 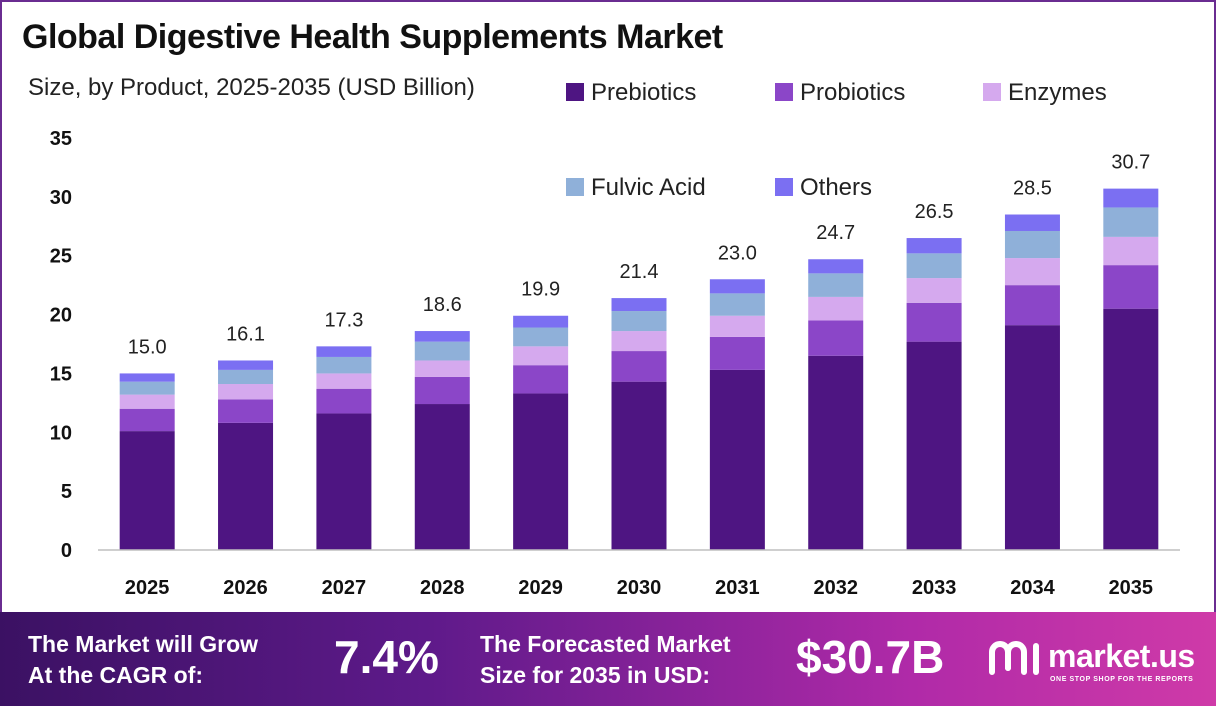 What do you see at coordinates (147, 347) in the screenshot?
I see `bar-total-label: 15.0` at bounding box center [147, 347].